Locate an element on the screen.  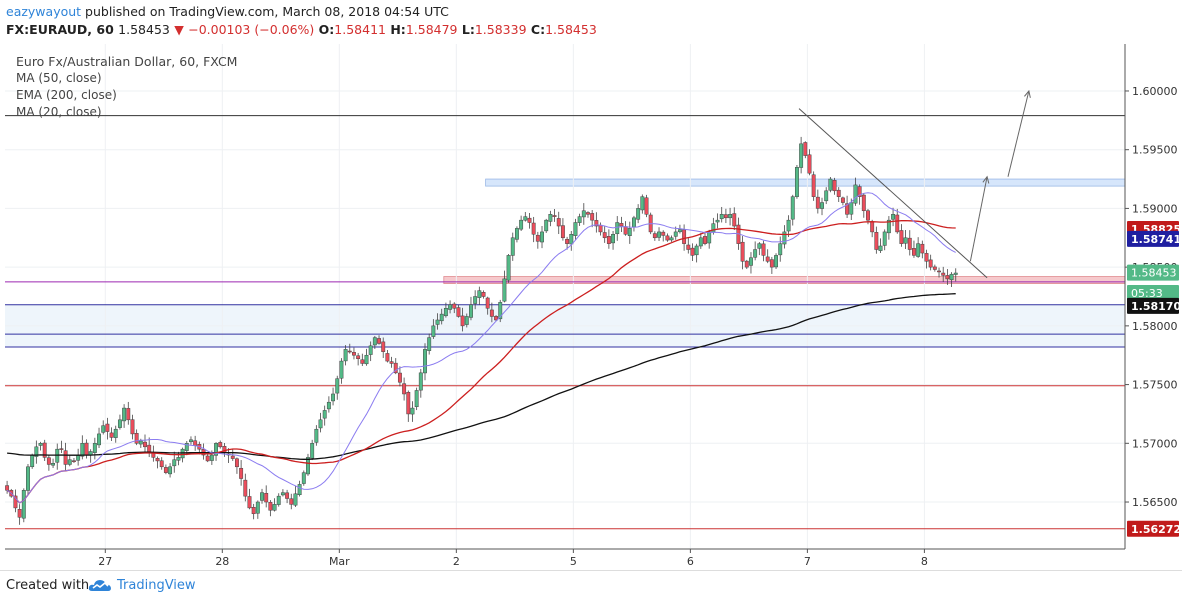
price-label-4: 1.58170 is located at coordinates (1156, 306).